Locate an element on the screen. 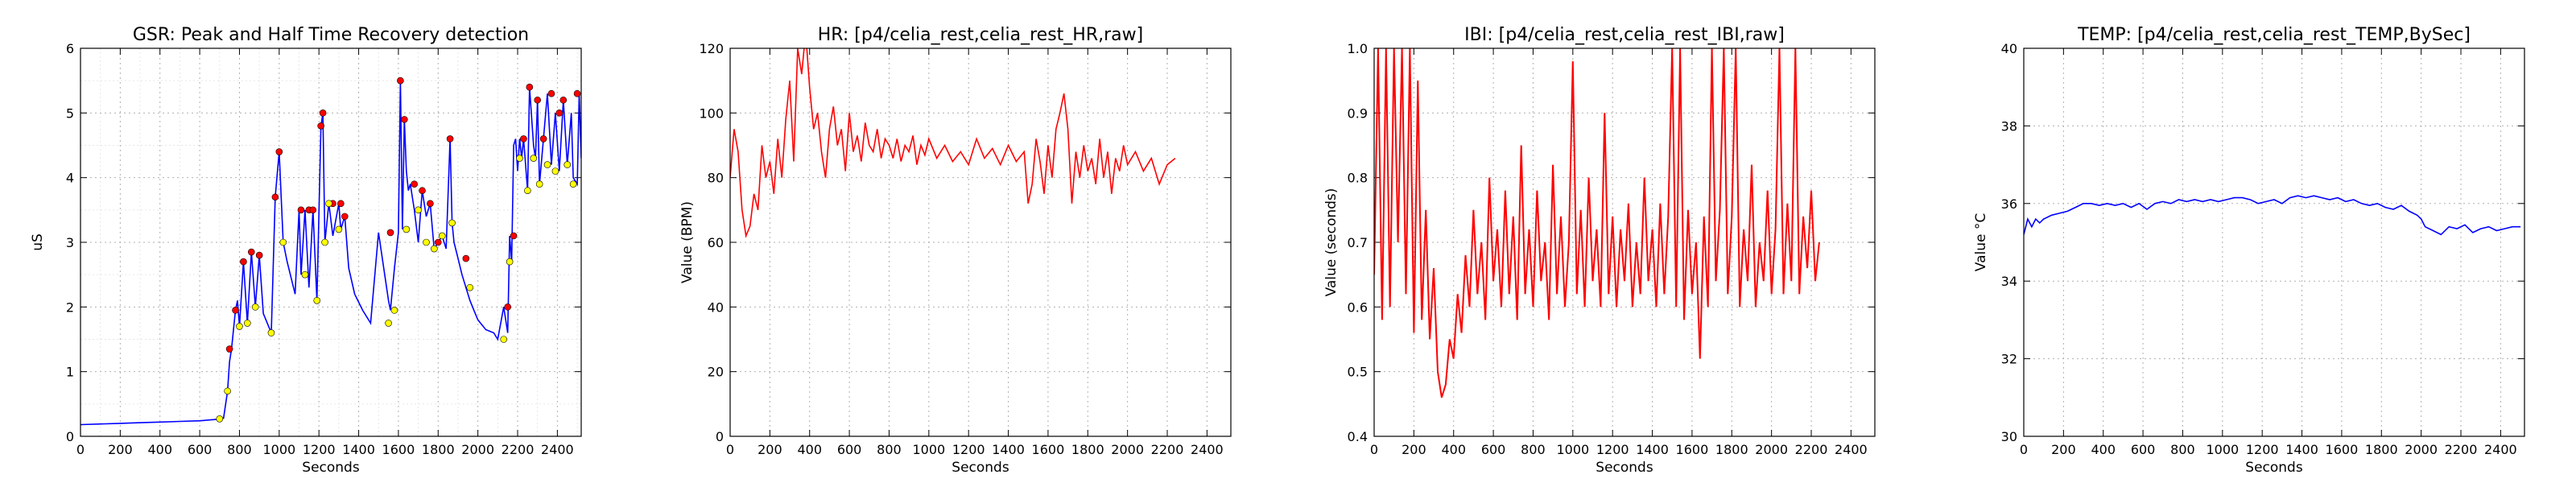 The width and height of the screenshot is (2576, 483). y-tick-label: 2 is located at coordinates (70, 307).